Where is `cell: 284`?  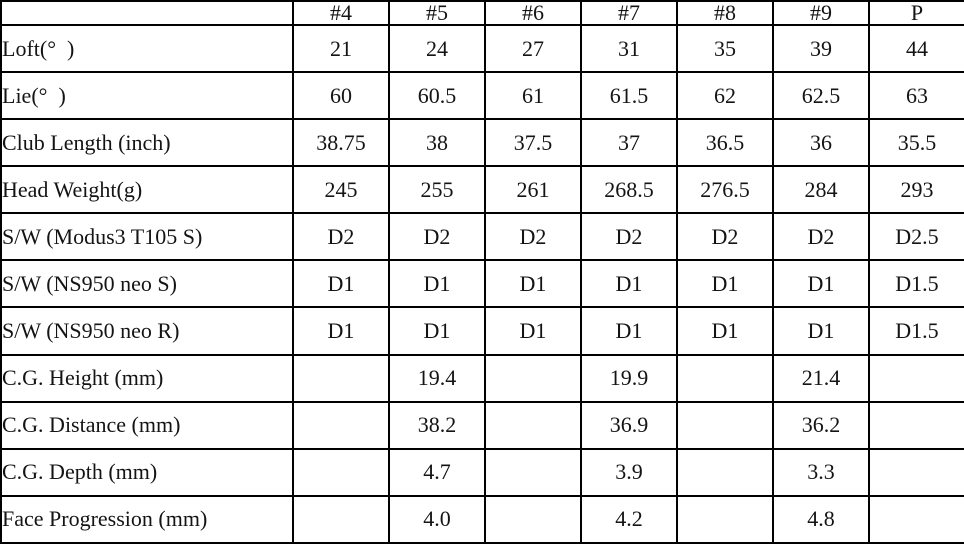
cell: 284 is located at coordinates (821, 190).